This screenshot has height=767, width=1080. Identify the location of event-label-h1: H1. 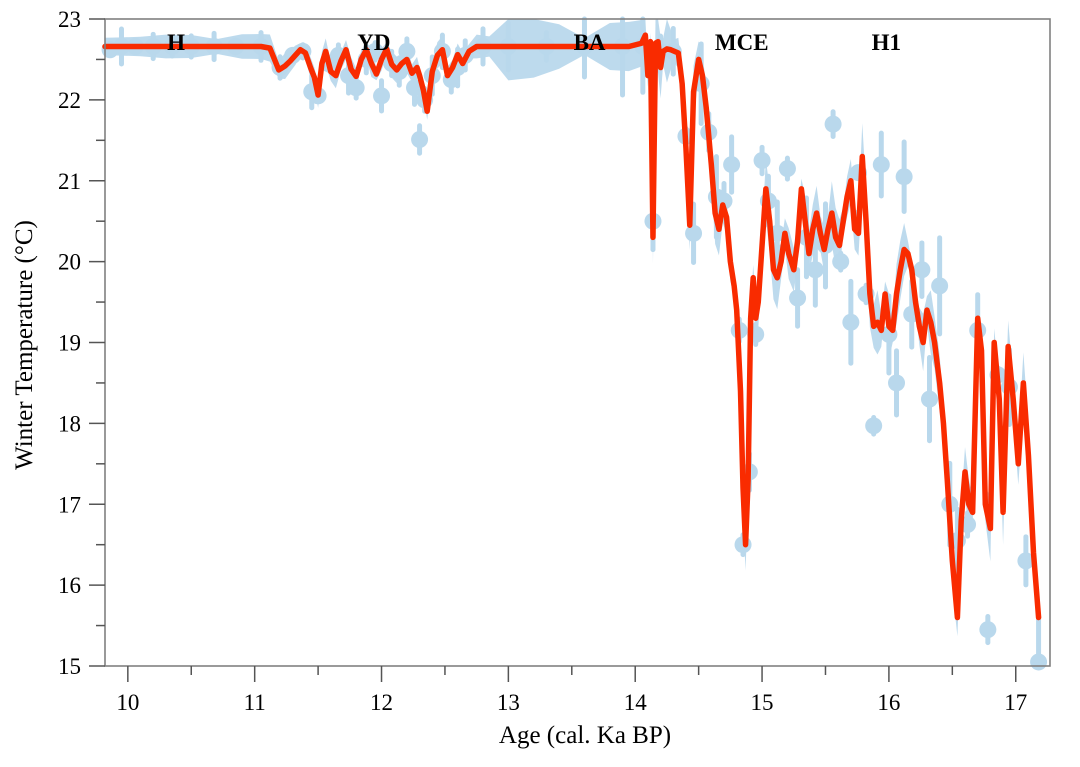
(886, 42).